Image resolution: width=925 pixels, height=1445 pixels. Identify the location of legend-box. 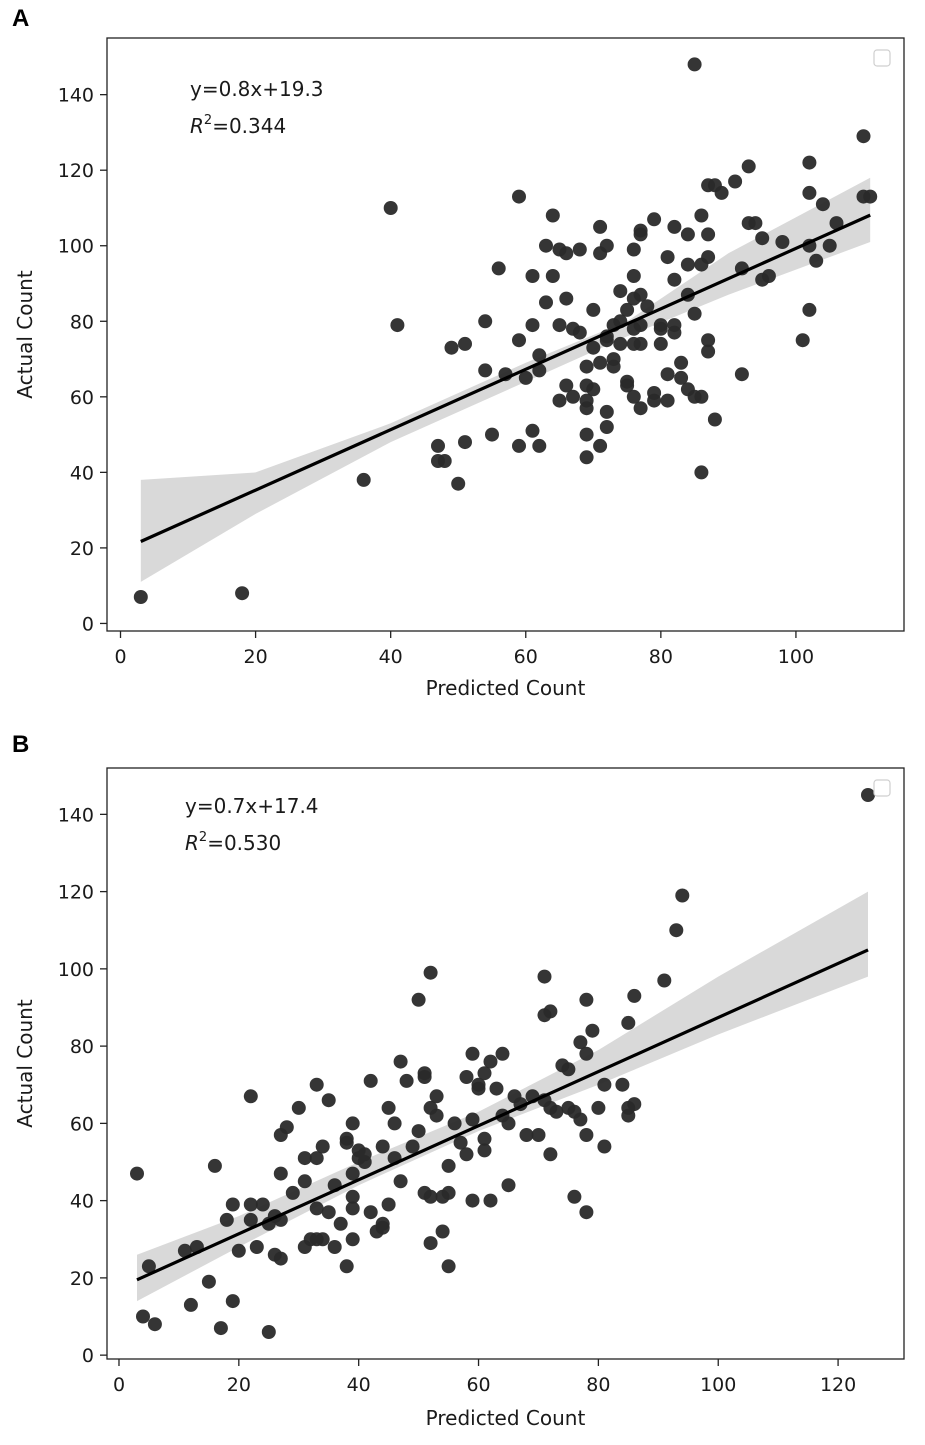
(882, 788).